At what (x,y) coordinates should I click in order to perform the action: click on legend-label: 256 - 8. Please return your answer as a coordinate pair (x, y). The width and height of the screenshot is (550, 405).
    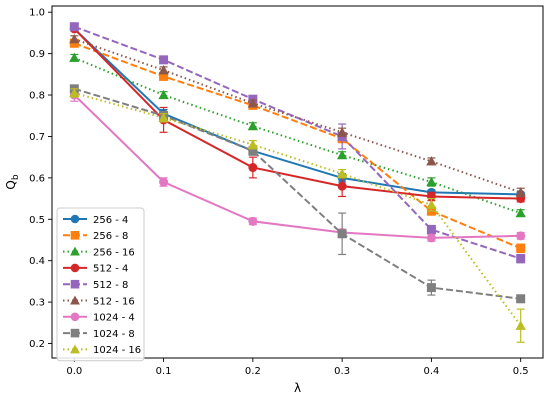
    Looking at the image, I should click on (110, 236).